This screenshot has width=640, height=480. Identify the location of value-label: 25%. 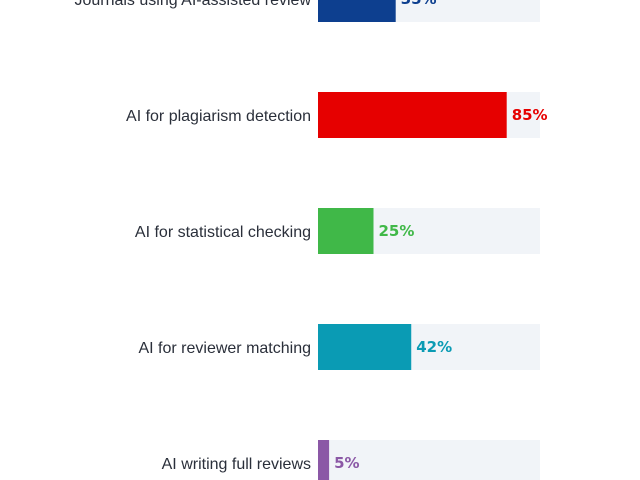
(397, 231).